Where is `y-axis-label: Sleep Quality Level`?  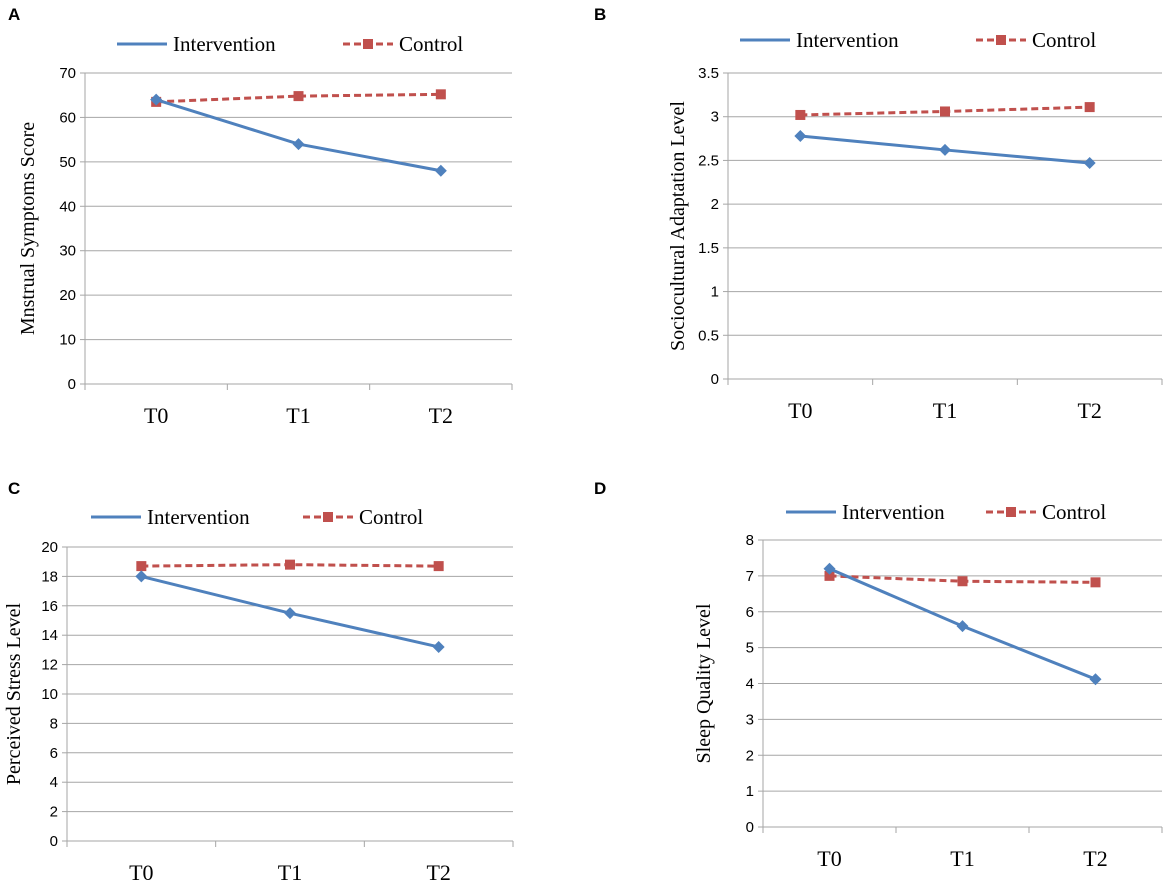
y-axis-label: Sleep Quality Level is located at coordinates (704, 683).